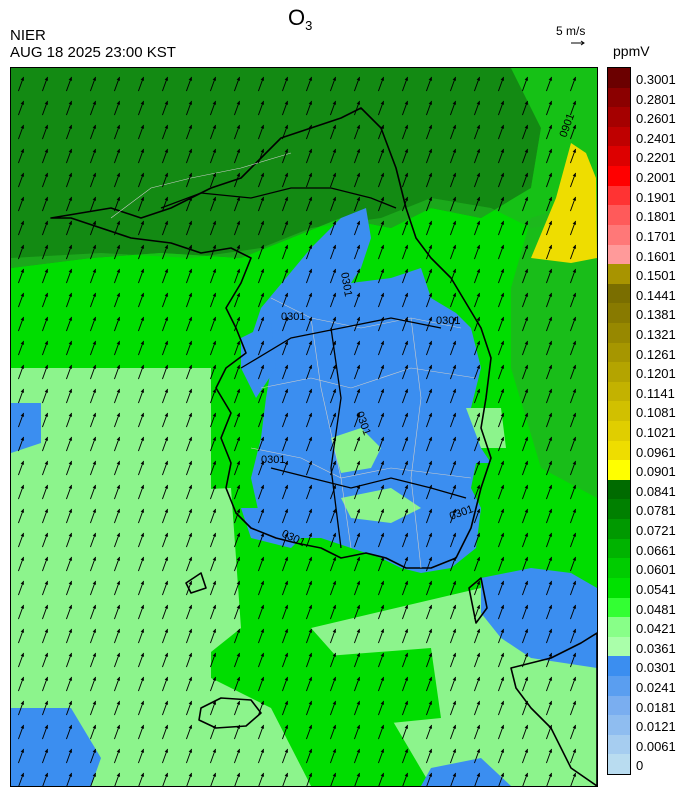 This screenshot has height=798, width=692. What do you see at coordinates (640, 766) in the screenshot?
I see `colorbar-tick-label: 0` at bounding box center [640, 766].